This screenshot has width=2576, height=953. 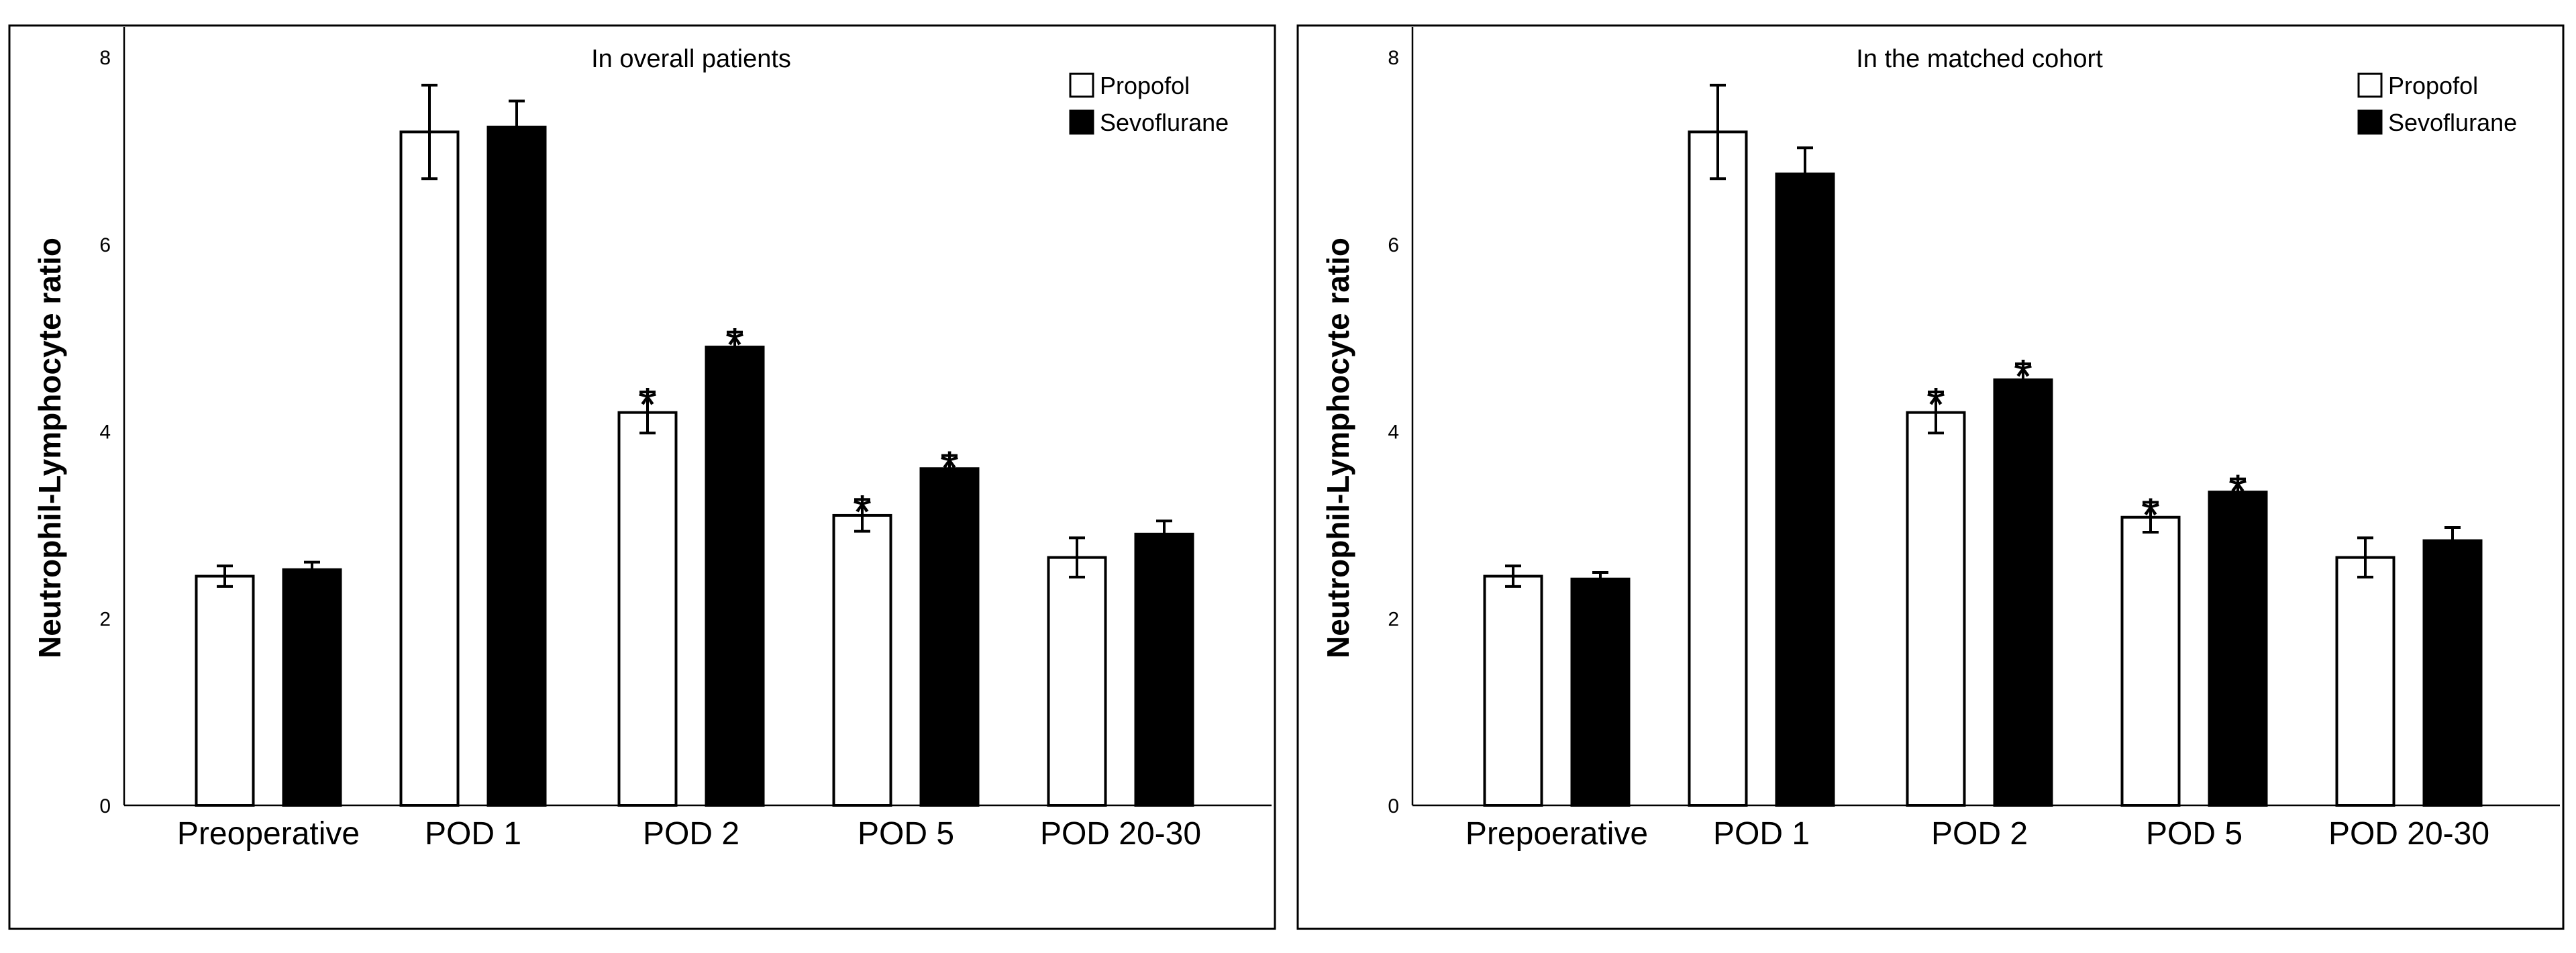 I want to click on x-tick-label: Preoperative, so click(x=268, y=834).